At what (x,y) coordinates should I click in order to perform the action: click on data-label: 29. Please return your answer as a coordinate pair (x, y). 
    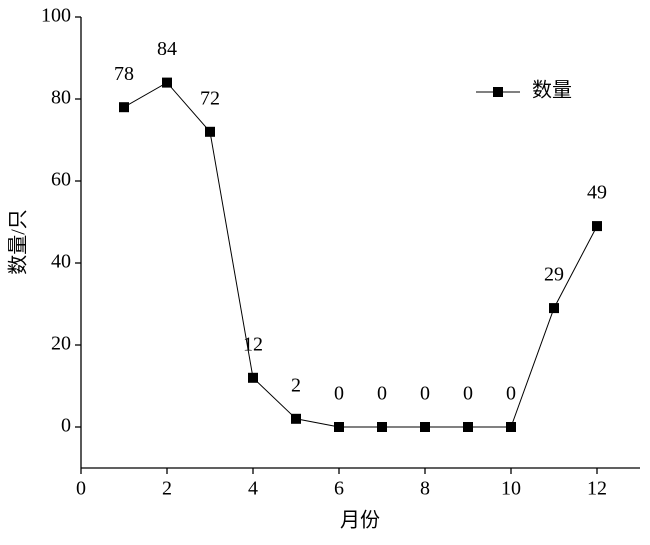
    Looking at the image, I should click on (554, 275).